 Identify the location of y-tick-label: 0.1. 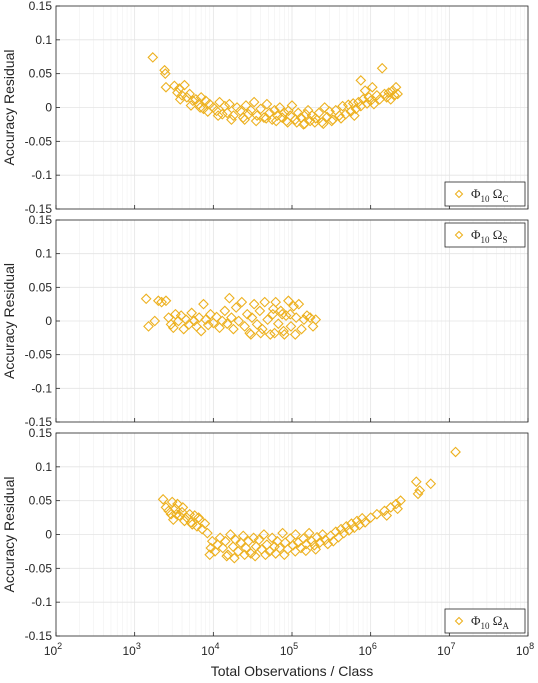
(43, 254).